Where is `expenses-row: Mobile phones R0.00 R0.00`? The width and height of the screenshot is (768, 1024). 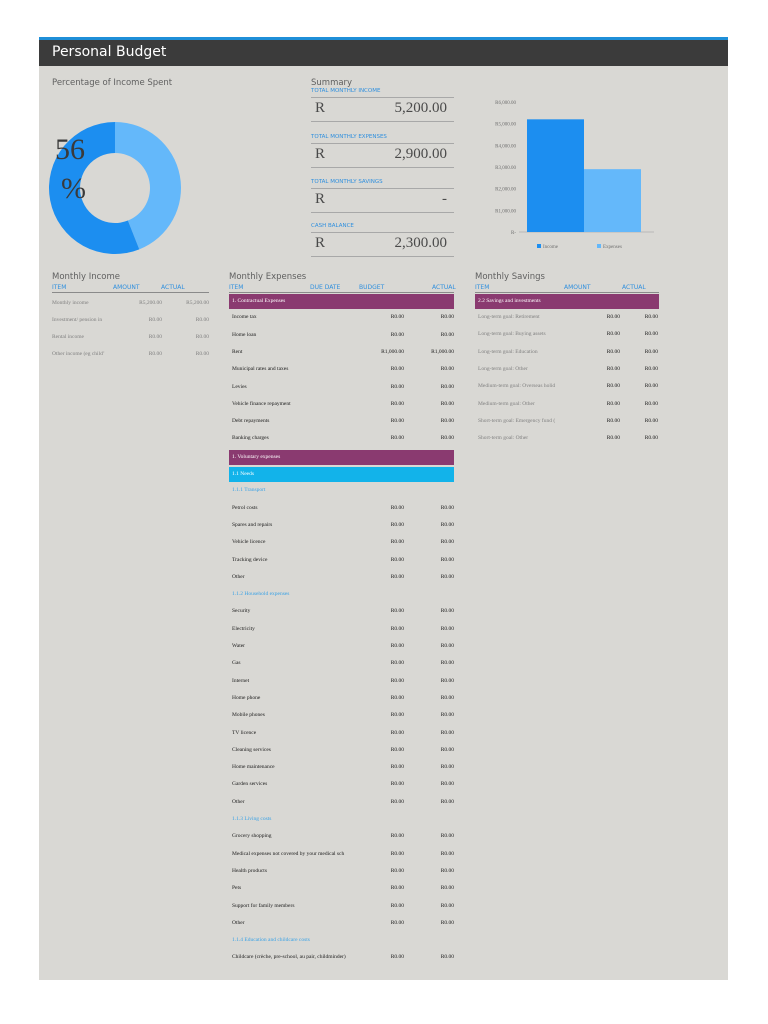
expenses-row: Mobile phones R0.00 R0.00 is located at coordinates (341, 716).